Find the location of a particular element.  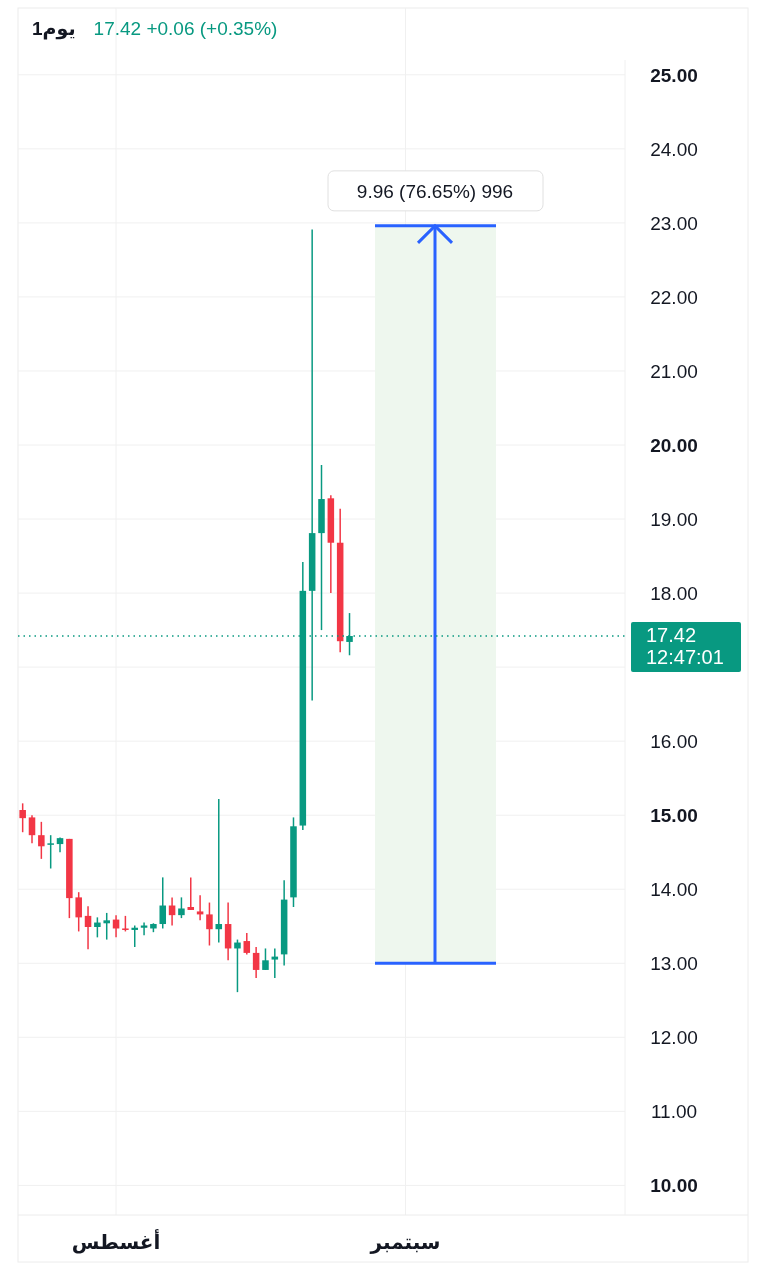

y-tick-label: 11.00 is located at coordinates (674, 1112).